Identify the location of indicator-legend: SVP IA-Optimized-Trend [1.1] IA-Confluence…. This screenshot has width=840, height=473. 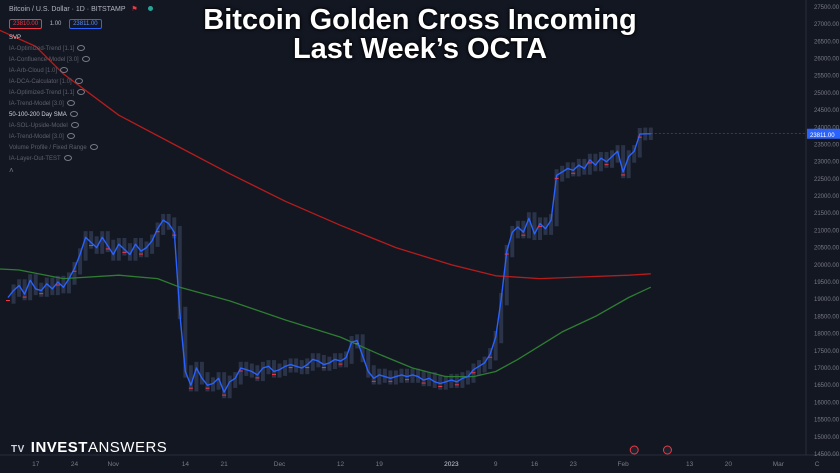
(53, 104).